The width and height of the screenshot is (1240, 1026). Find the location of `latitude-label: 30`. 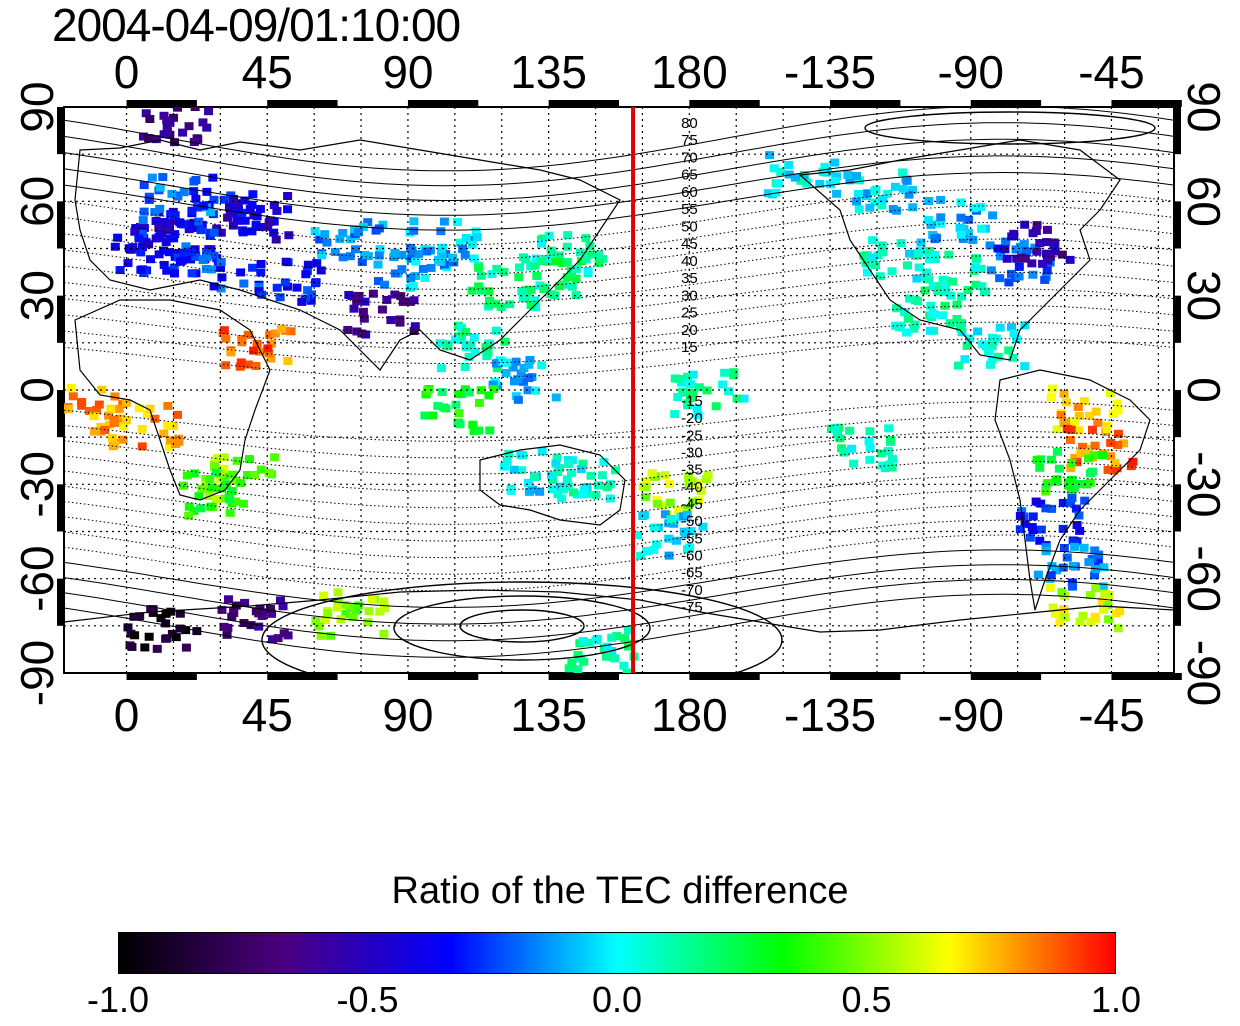

latitude-label: 30 is located at coordinates (1204, 295).